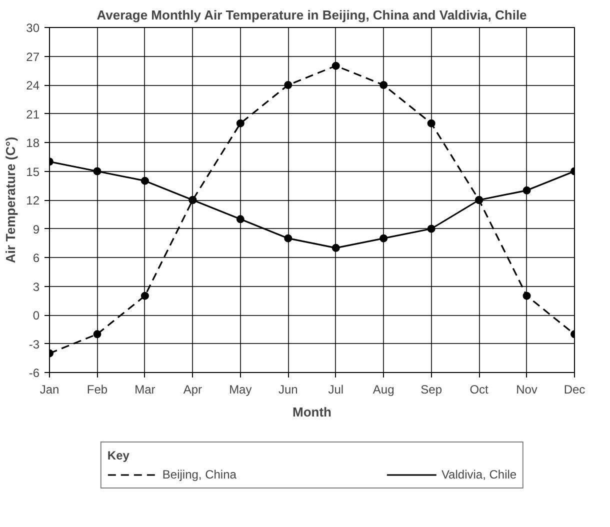 The image size is (610, 527). Describe the element at coordinates (50, 389) in the screenshot. I see `x-tick-label: Jan` at that location.